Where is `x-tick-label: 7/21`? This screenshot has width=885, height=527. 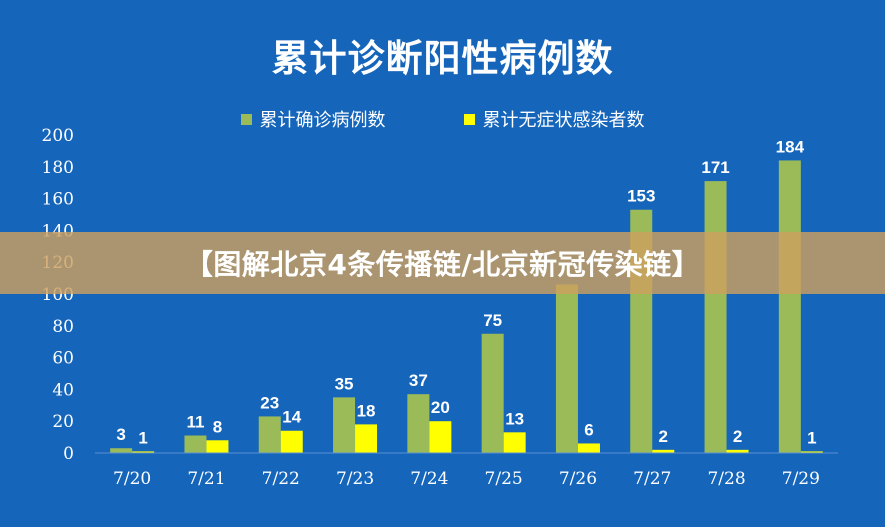 x-tick-label: 7/21 is located at coordinates (206, 479).